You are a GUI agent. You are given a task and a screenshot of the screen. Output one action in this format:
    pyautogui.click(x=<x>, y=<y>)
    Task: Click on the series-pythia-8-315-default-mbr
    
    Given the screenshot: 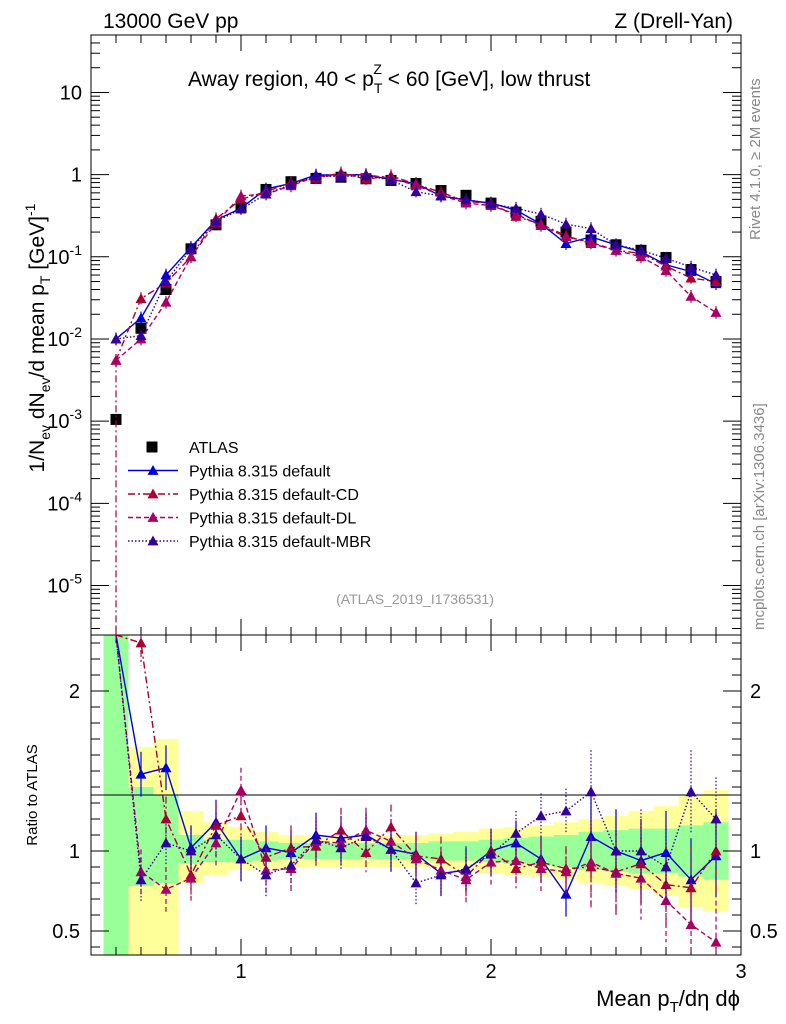 What is the action you would take?
    pyautogui.click(x=416, y=257)
    